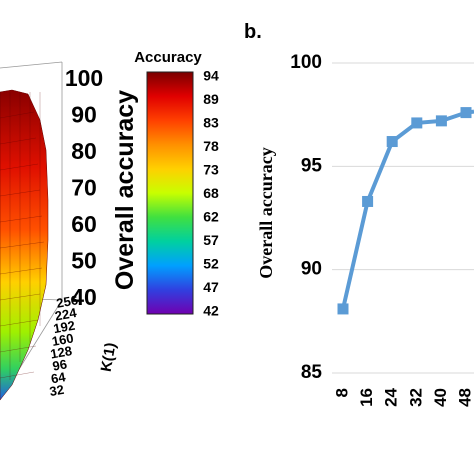 The image size is (474, 474). Describe the element at coordinates (56, 390) in the screenshot. I see `k-tick-label: 32` at that location.